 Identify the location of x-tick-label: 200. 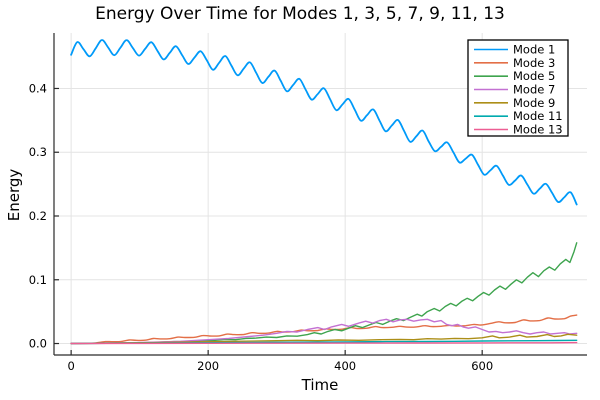
(208, 366).